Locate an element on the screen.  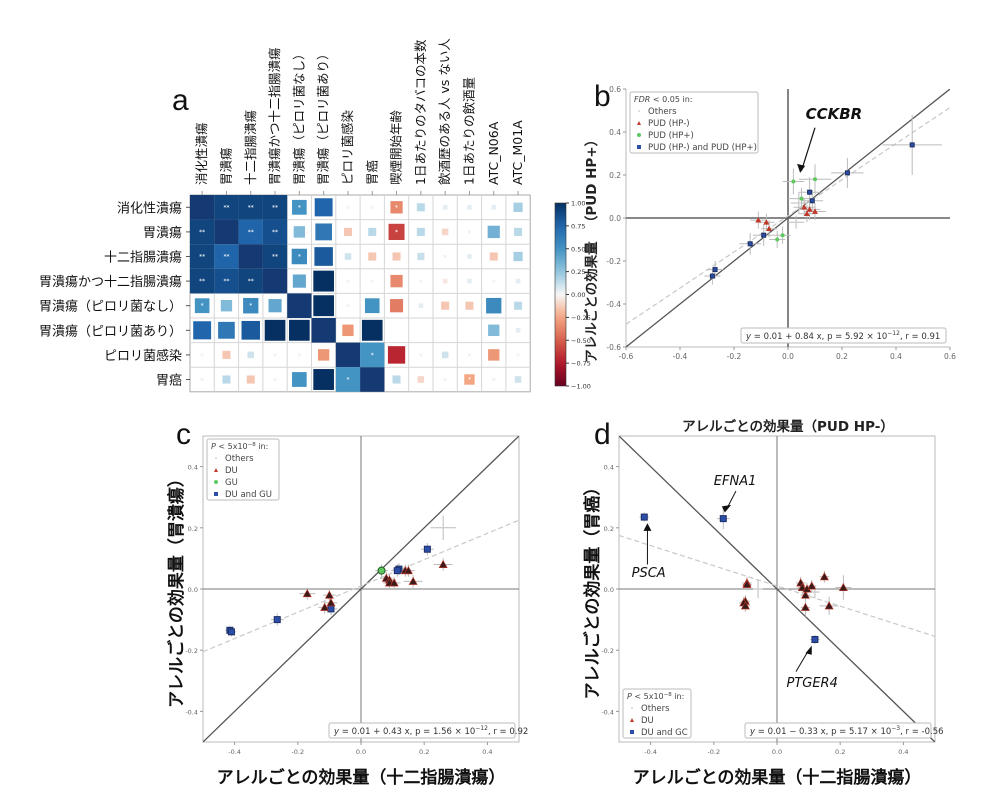
legend-entry-label: PUD (HP+) is located at coordinates (671, 136).